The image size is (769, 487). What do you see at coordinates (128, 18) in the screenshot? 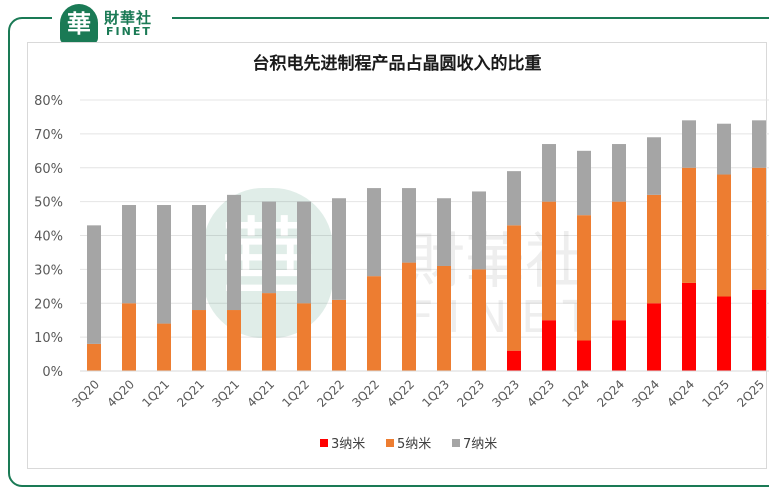
I see `logo-name-cn: 財華社` at bounding box center [128, 18].